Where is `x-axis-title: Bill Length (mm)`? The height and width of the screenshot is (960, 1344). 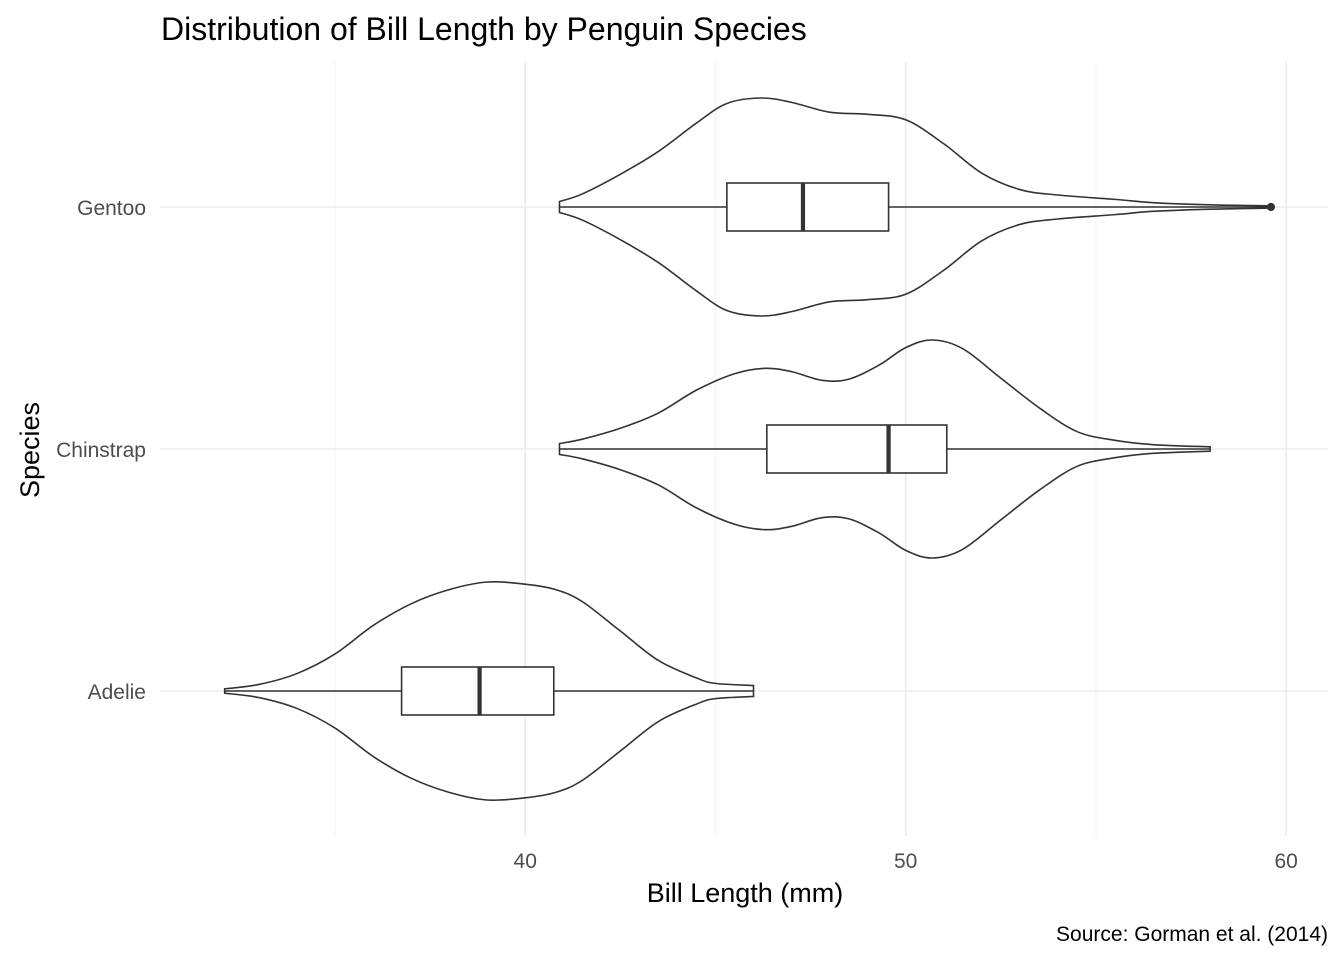 x-axis-title: Bill Length (mm) is located at coordinates (745, 893).